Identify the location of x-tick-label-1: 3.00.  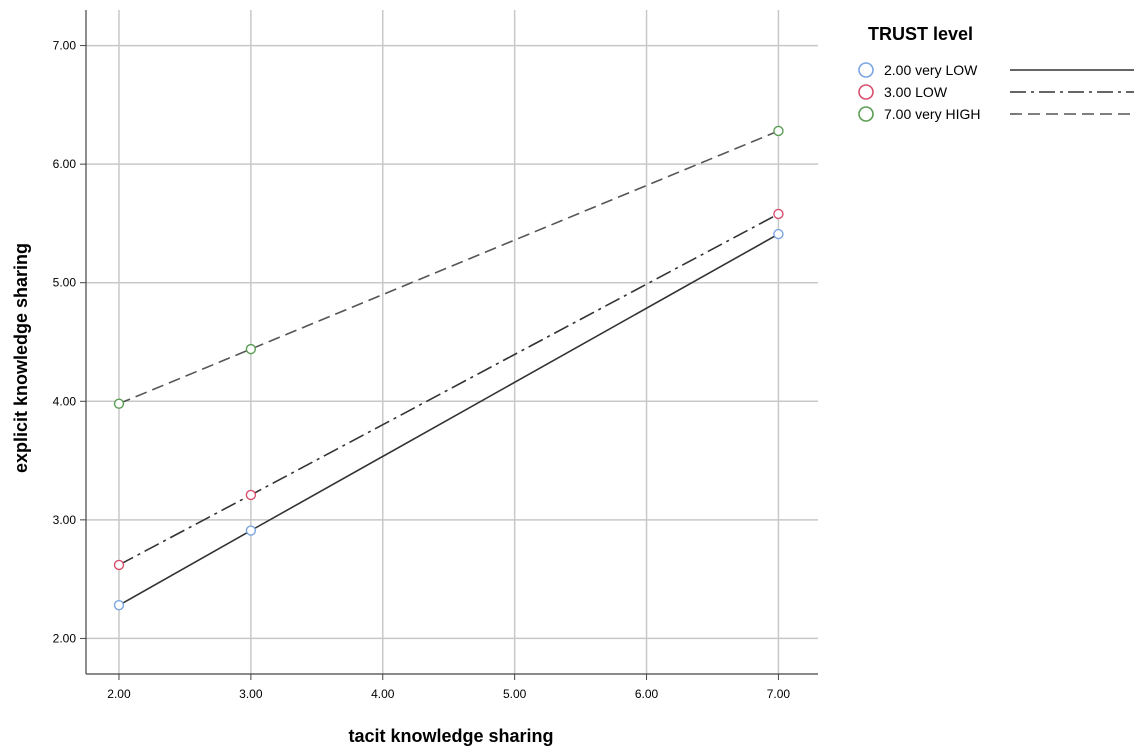
(251, 694).